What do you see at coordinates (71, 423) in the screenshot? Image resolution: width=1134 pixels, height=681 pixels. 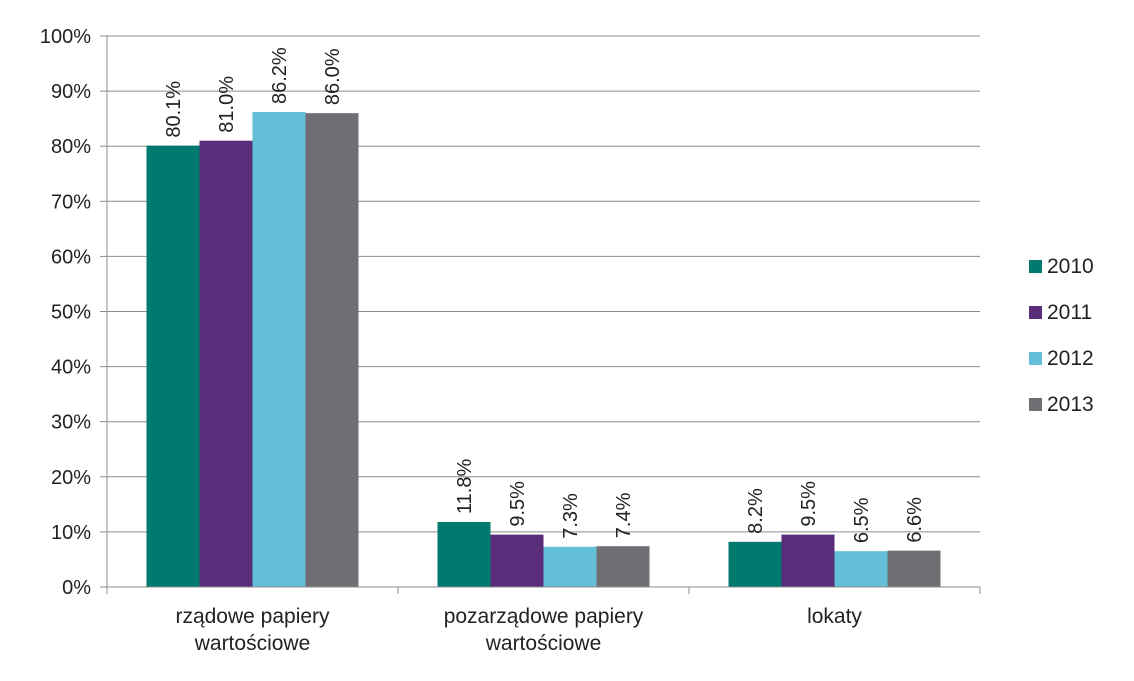 I see `y-tick-label: 30%` at bounding box center [71, 423].